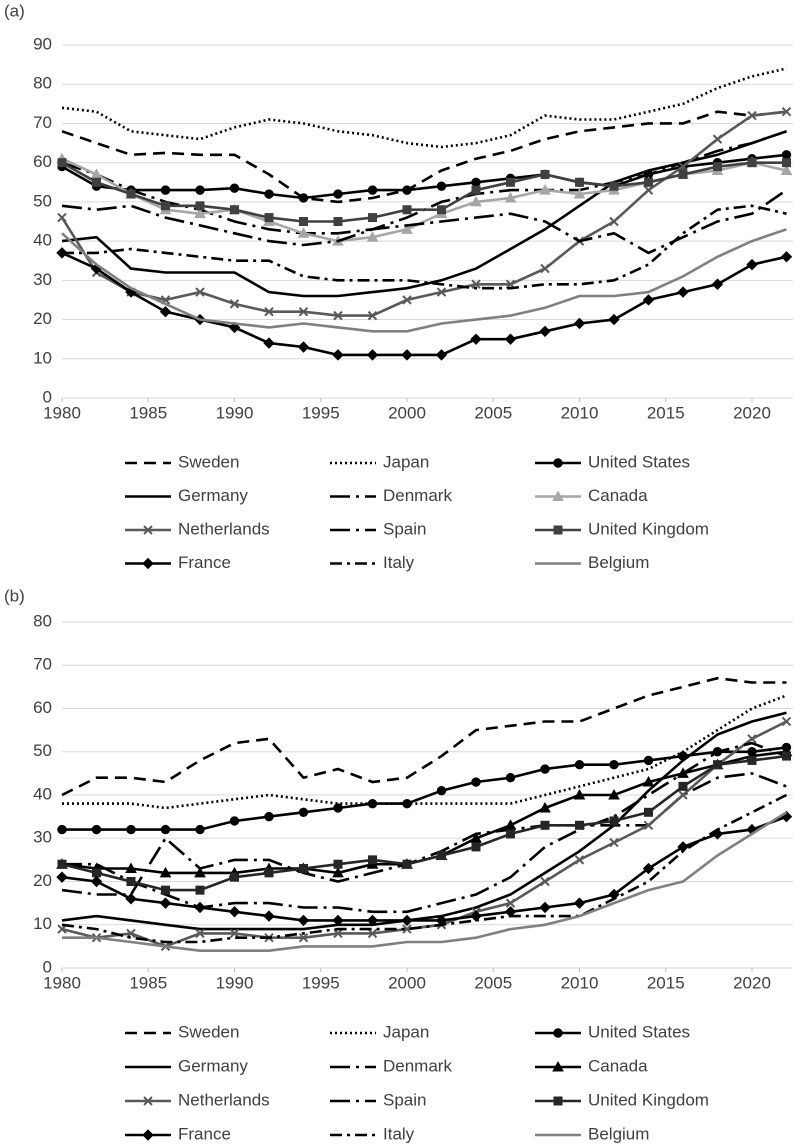 This screenshot has height=1148, width=793. I want to click on y-tick-label: 90, so click(42, 43).